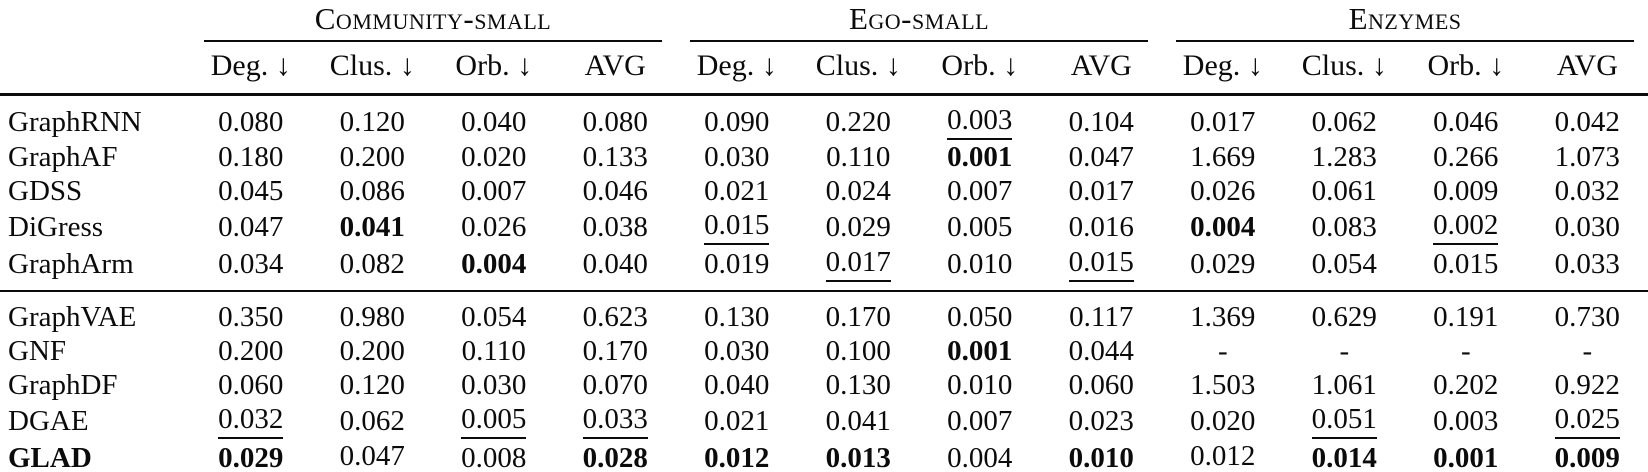 The image size is (1648, 472). I want to click on metric-value-cell: 0.054, so click(494, 312).